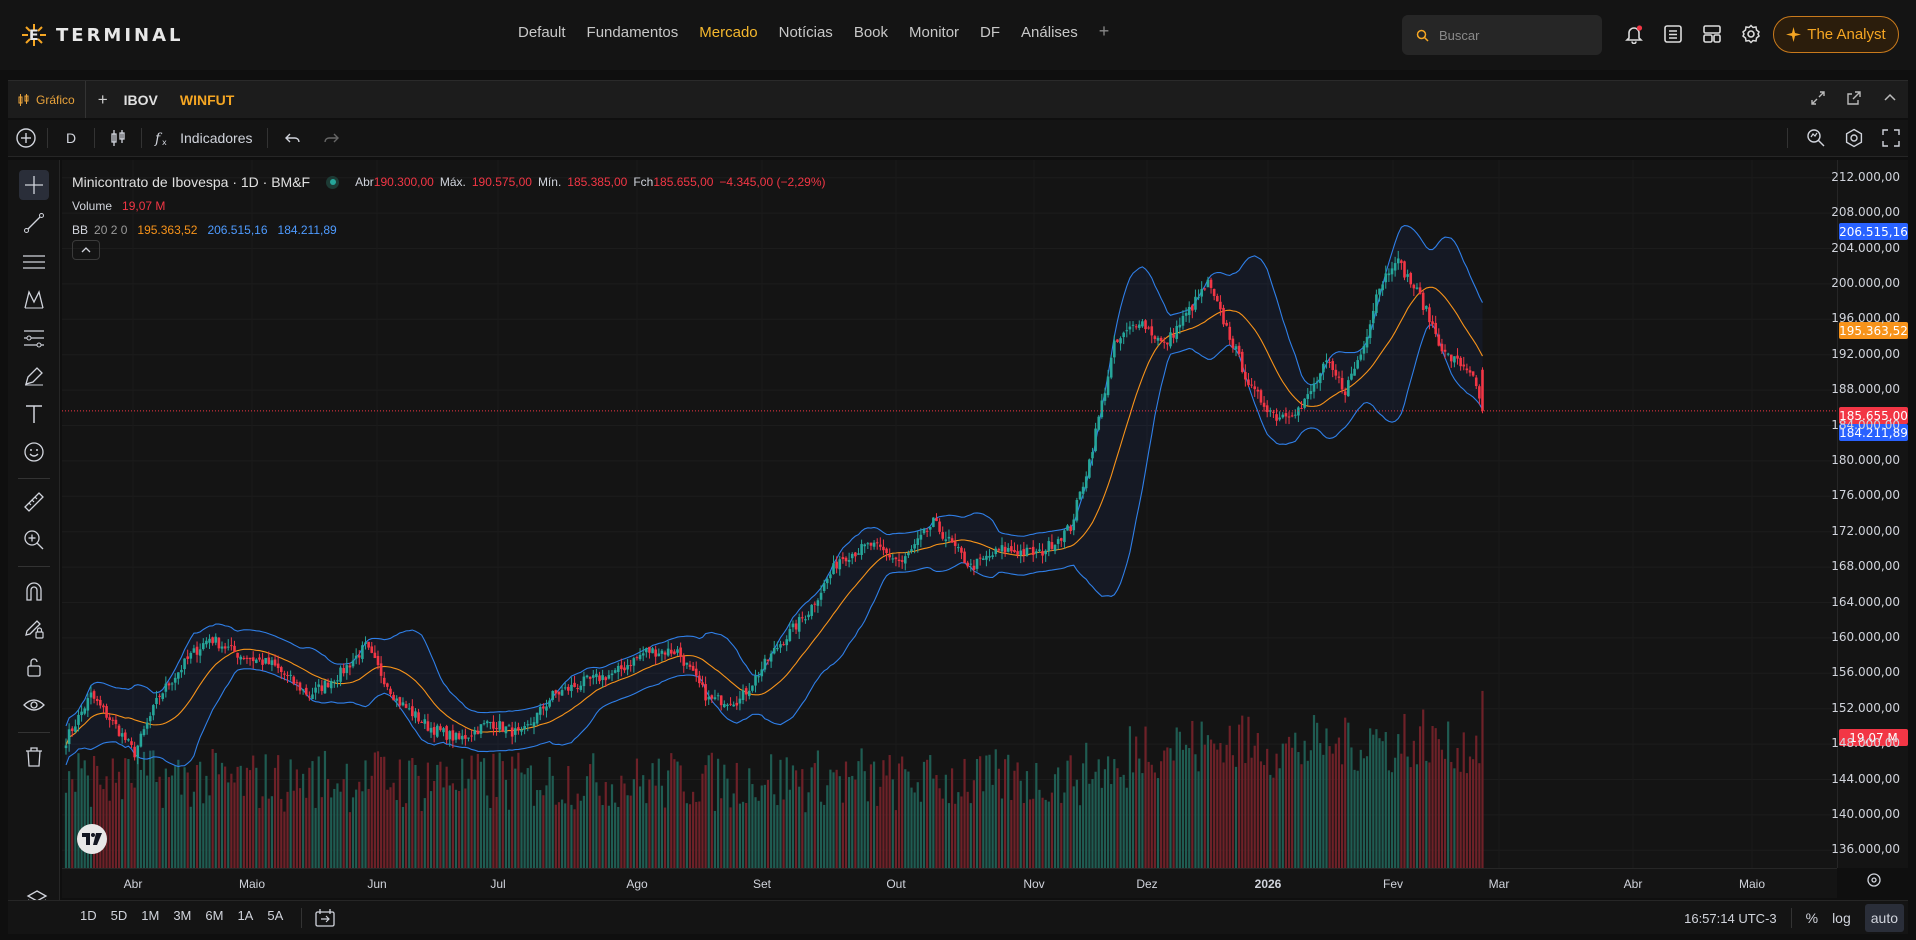 Image resolution: width=1916 pixels, height=940 pixels. I want to click on quick-search-icon, so click(1816, 138).